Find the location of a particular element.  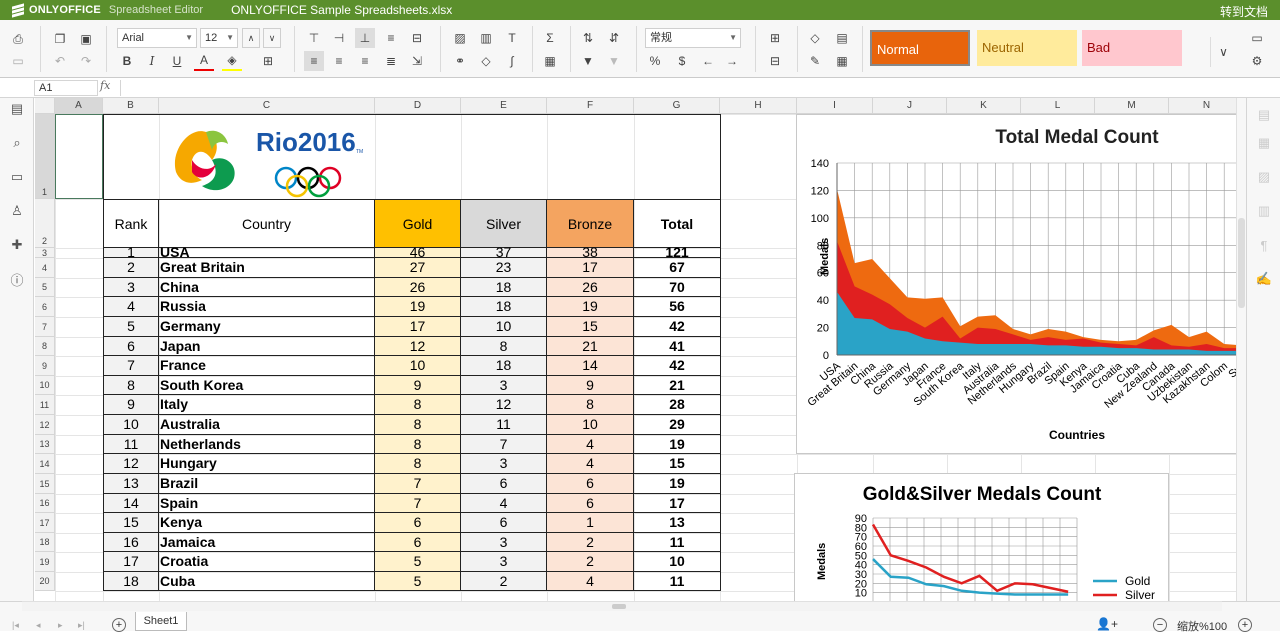

row-header: 2 is located at coordinates (45, 223).